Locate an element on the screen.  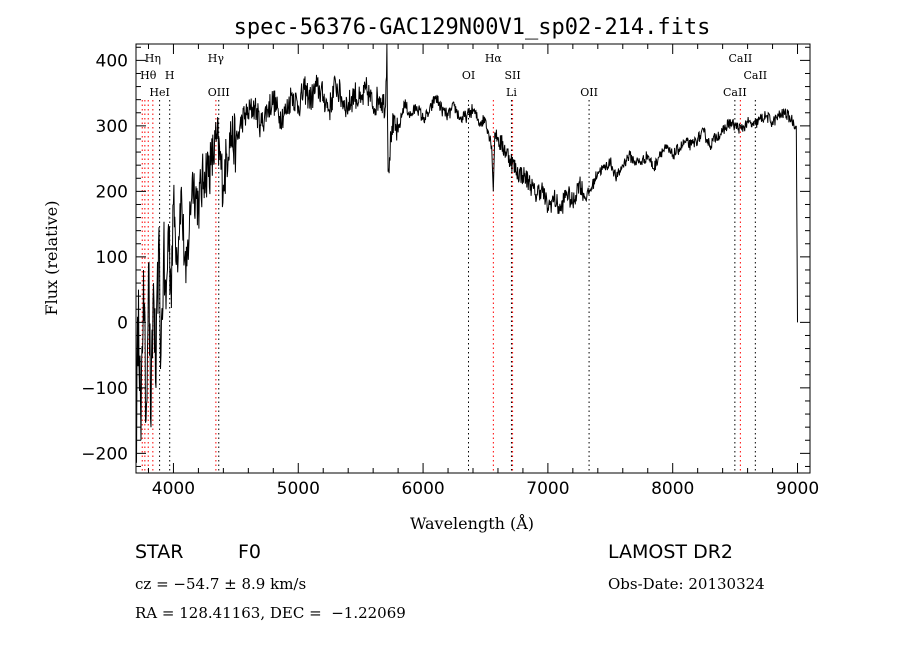
survey-name: LAMOST DR2 is located at coordinates (670, 552).